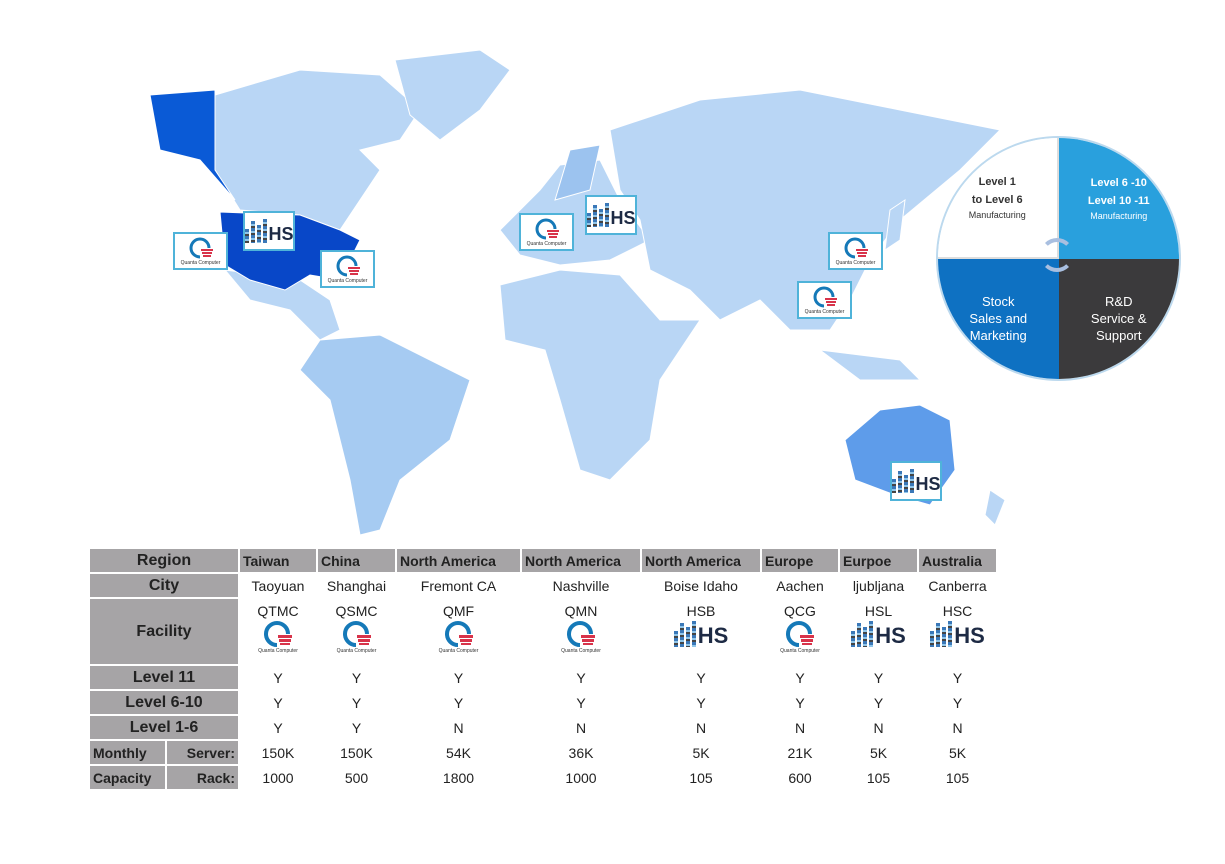 This screenshot has width=1225, height=864. I want to click on cell-facility: QSMC Quanta Computer, so click(356, 631).